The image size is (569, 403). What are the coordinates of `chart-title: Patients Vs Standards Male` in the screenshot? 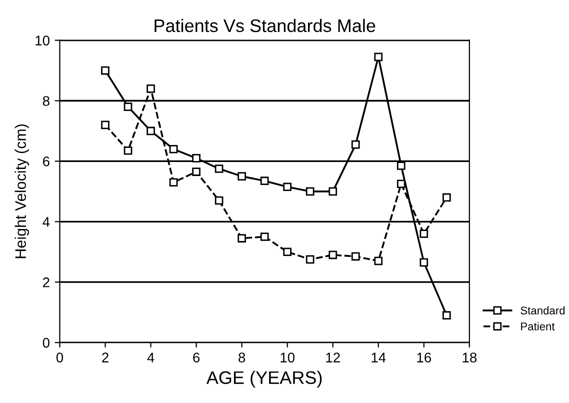 It's located at (265, 25).